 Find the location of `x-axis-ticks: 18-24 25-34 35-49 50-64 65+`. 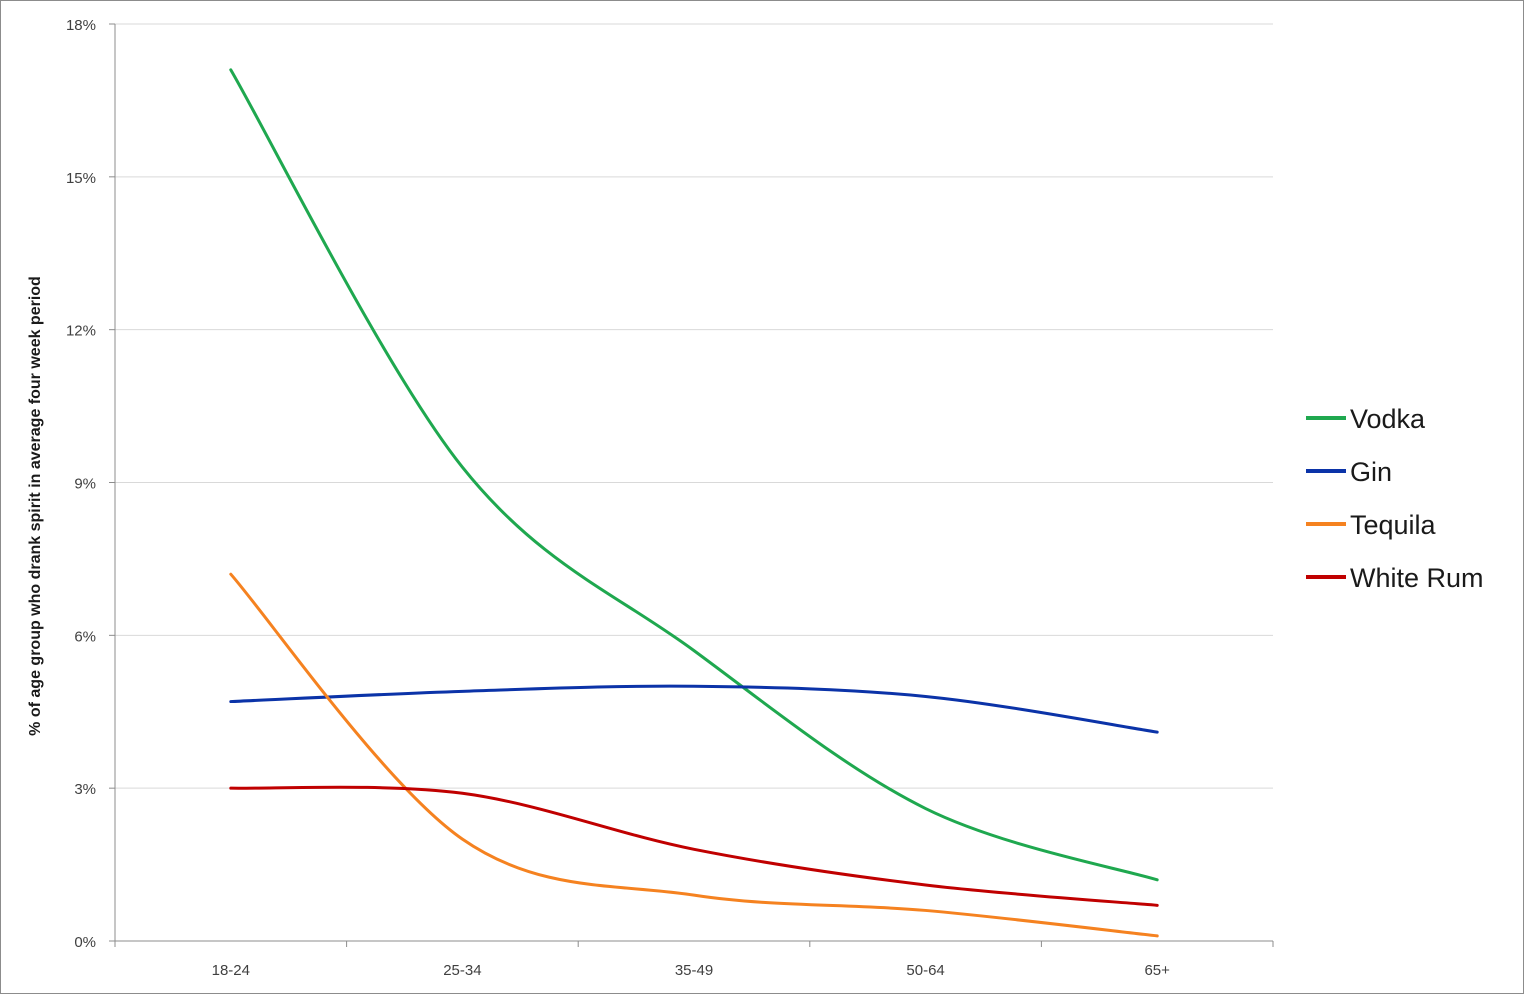

x-axis-ticks: 18-24 25-34 35-49 50-64 65+ is located at coordinates (694, 960).